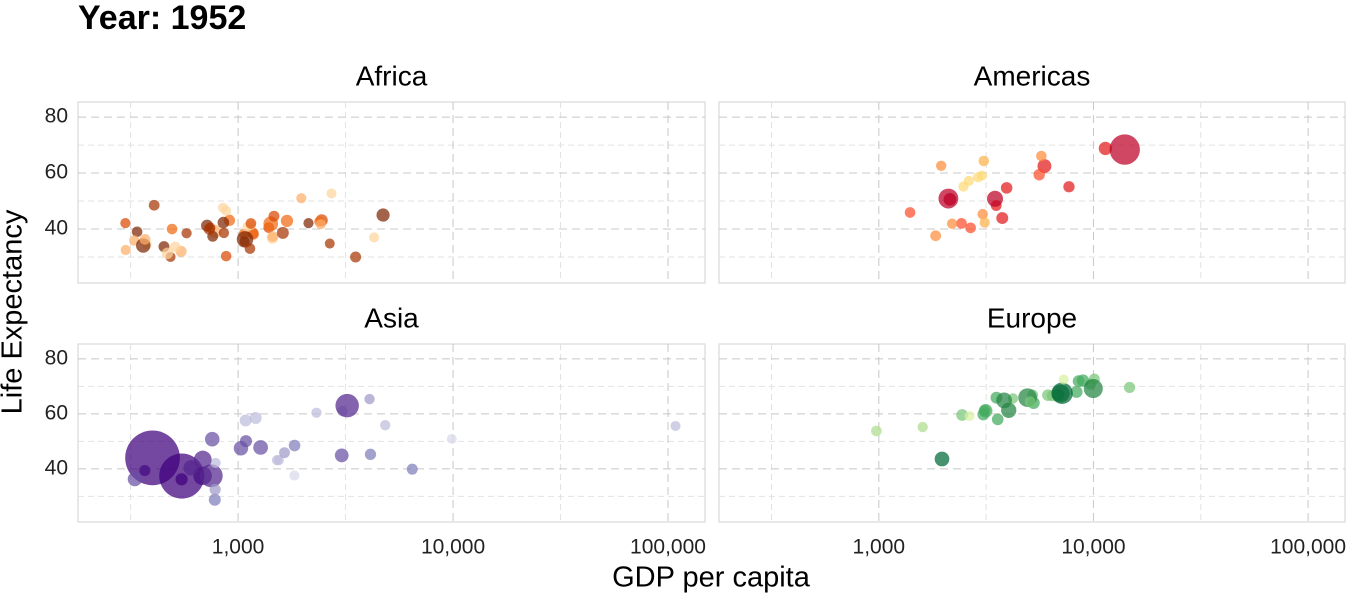 The width and height of the screenshot is (1350, 600). Describe the element at coordinates (56, 172) in the screenshot. I see `y-tick-label: 60` at that location.